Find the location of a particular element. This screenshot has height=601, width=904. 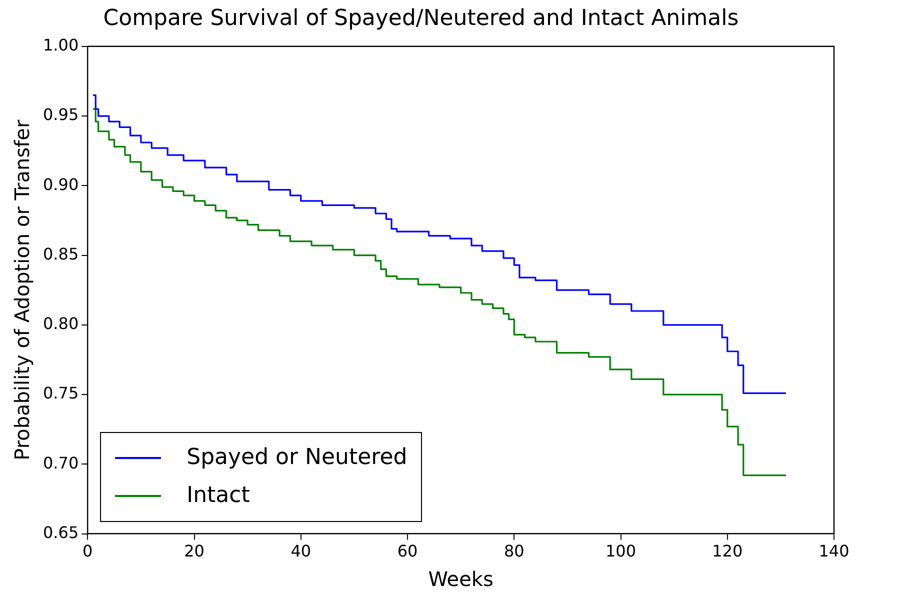

x-tick-label: 40 is located at coordinates (301, 551).